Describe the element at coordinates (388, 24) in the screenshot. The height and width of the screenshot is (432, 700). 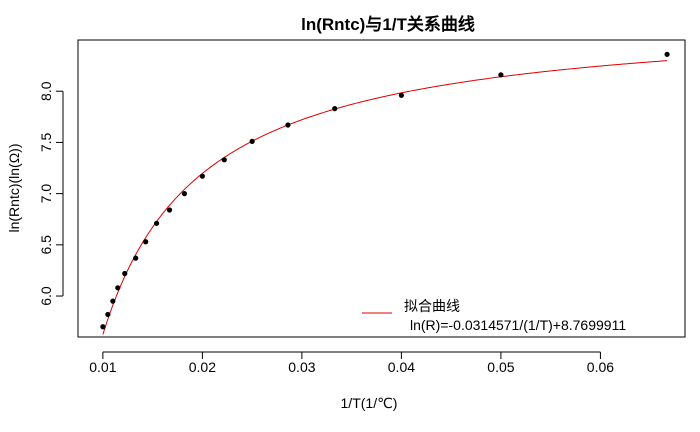
I see `chart-title: ln(Rntc)与1/T关系曲线` at that location.